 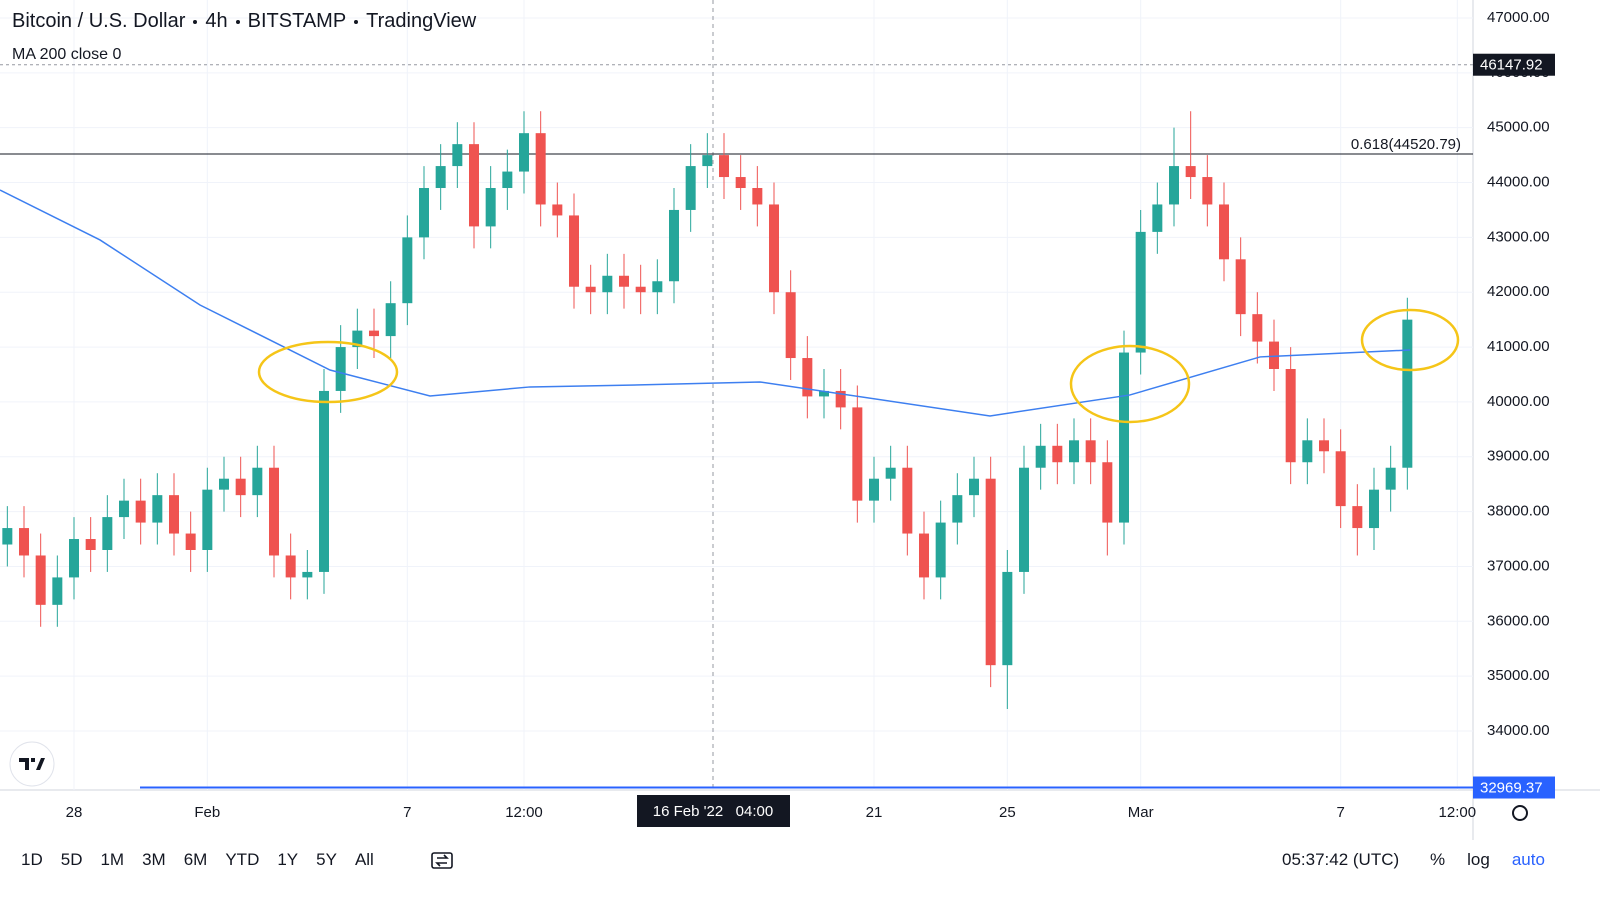 I want to click on settings-button, so click(x=1520, y=813).